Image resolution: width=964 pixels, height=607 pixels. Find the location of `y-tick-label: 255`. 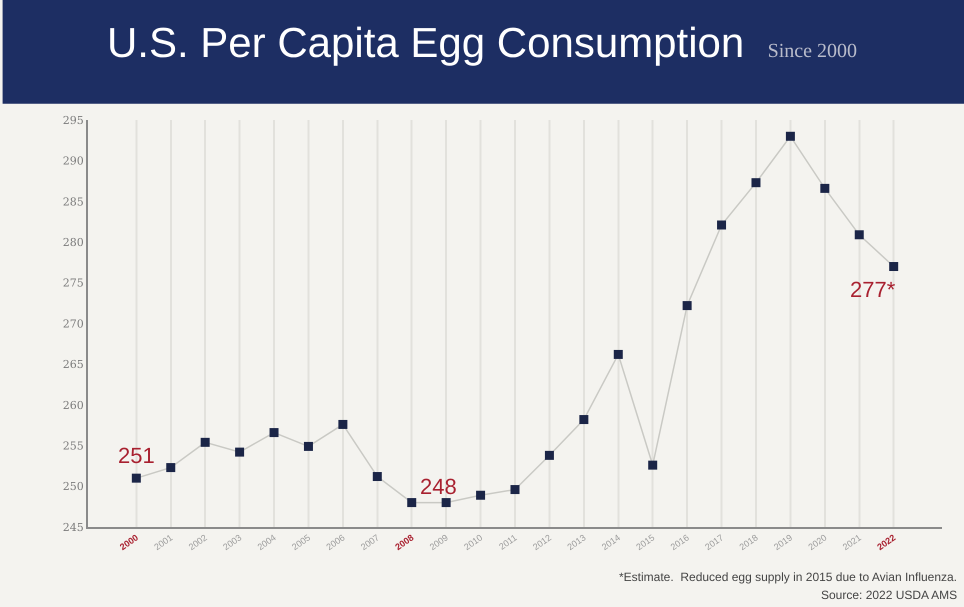

y-tick-label: 255 is located at coordinates (73, 445).